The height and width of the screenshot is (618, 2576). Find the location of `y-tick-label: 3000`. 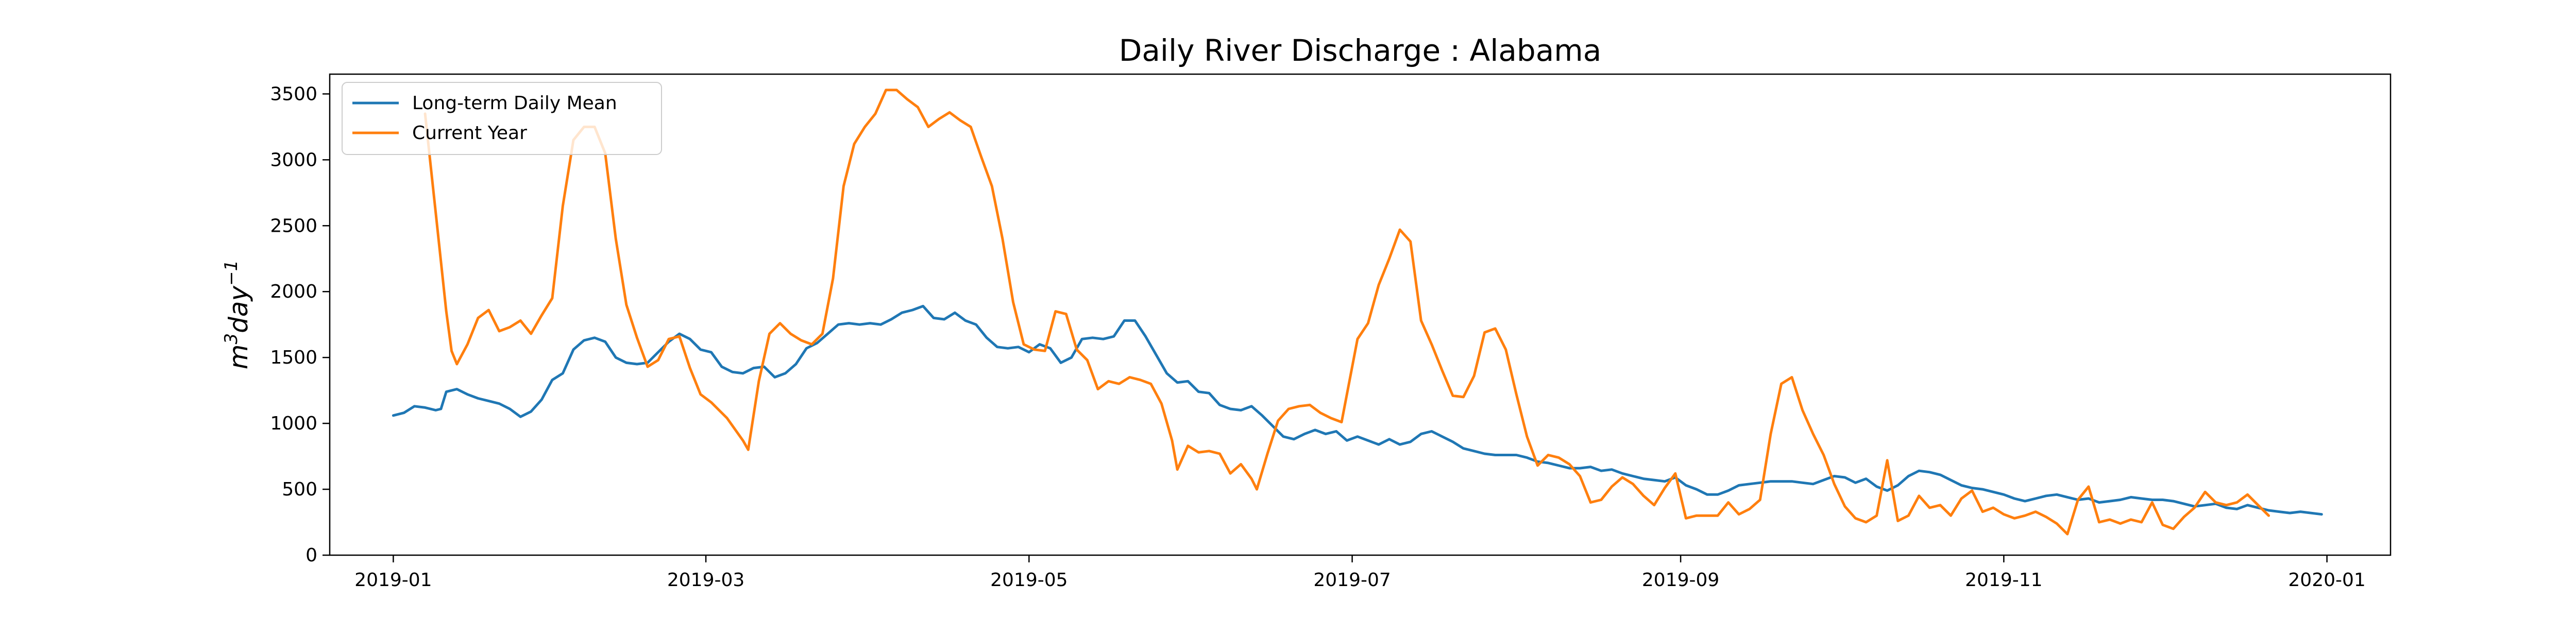

y-tick-label: 3000 is located at coordinates (293, 159).